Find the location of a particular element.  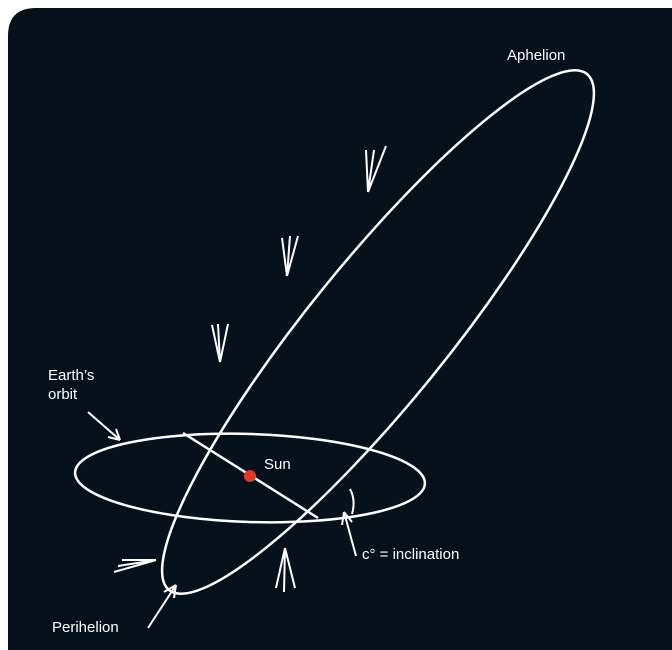

label-sun: Sun is located at coordinates (277, 464).